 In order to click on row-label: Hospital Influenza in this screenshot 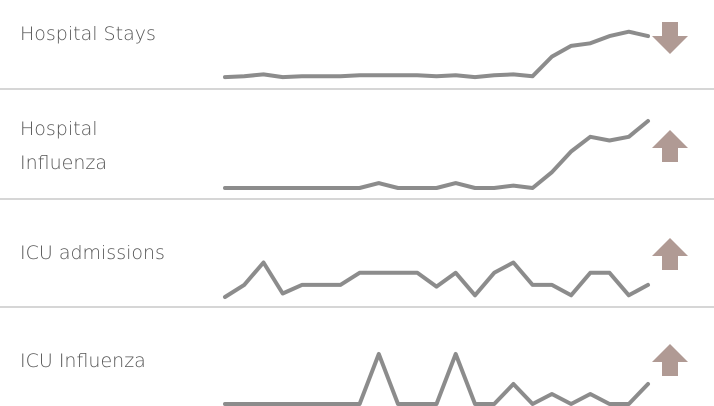, I will do `click(64, 146)`.